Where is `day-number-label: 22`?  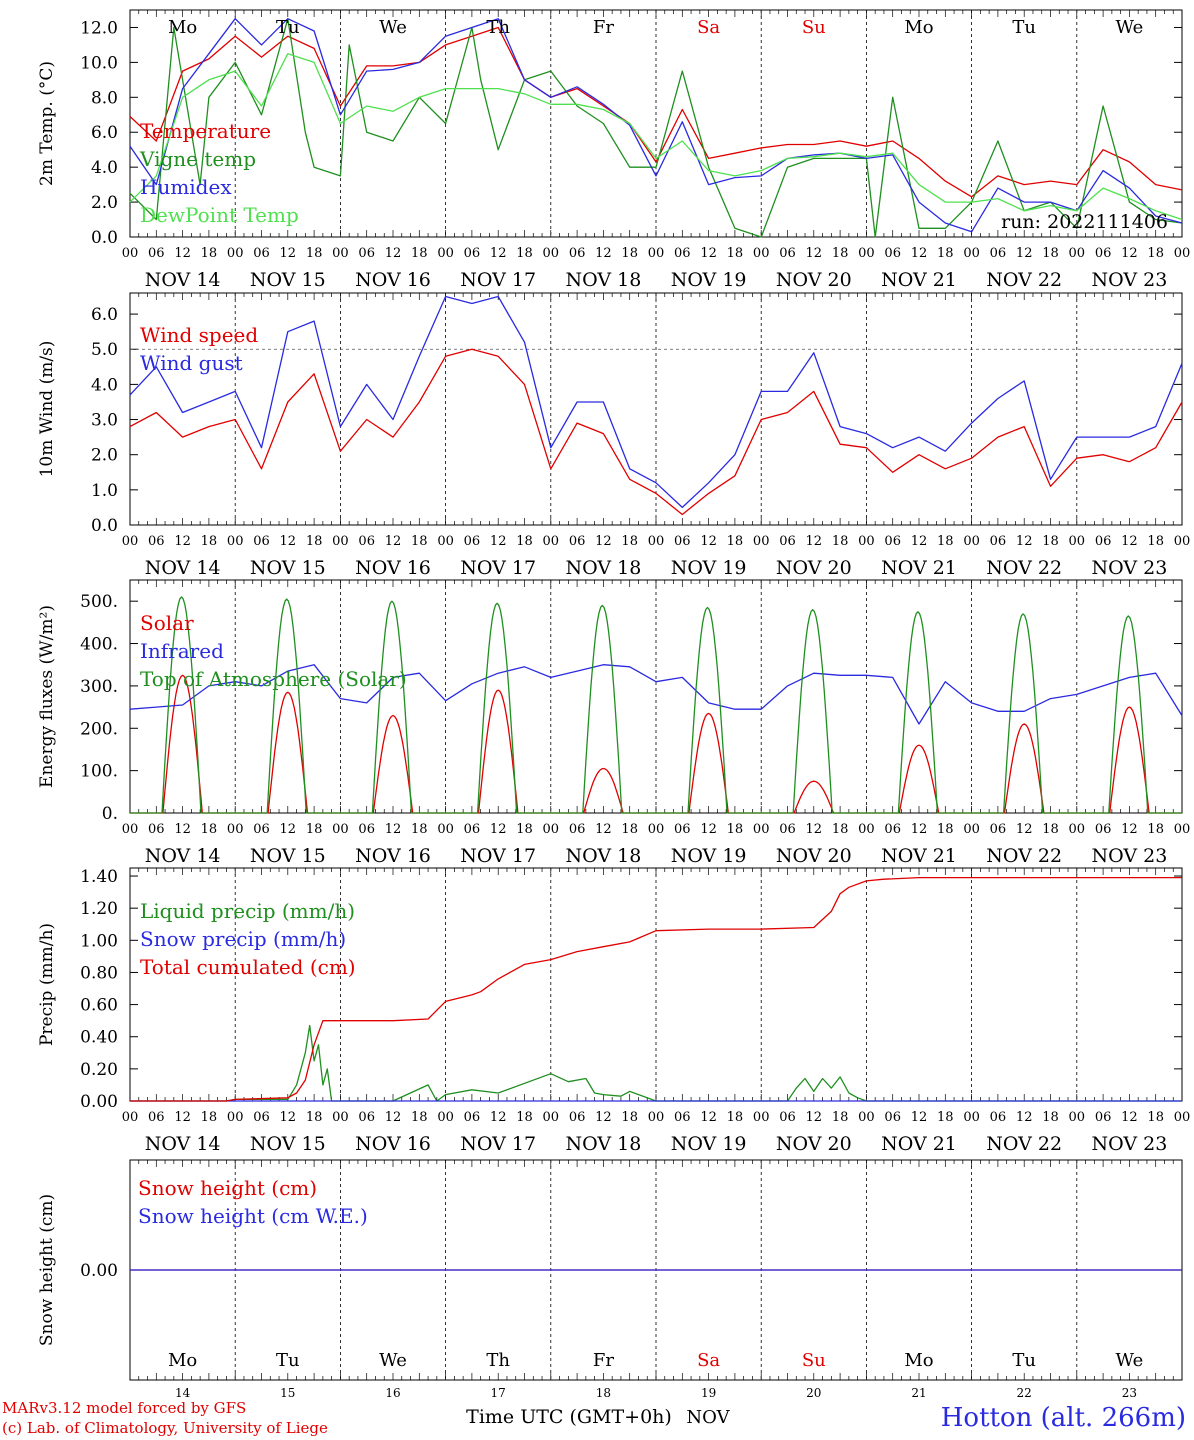 day-number-label: 22 is located at coordinates (1024, 1393).